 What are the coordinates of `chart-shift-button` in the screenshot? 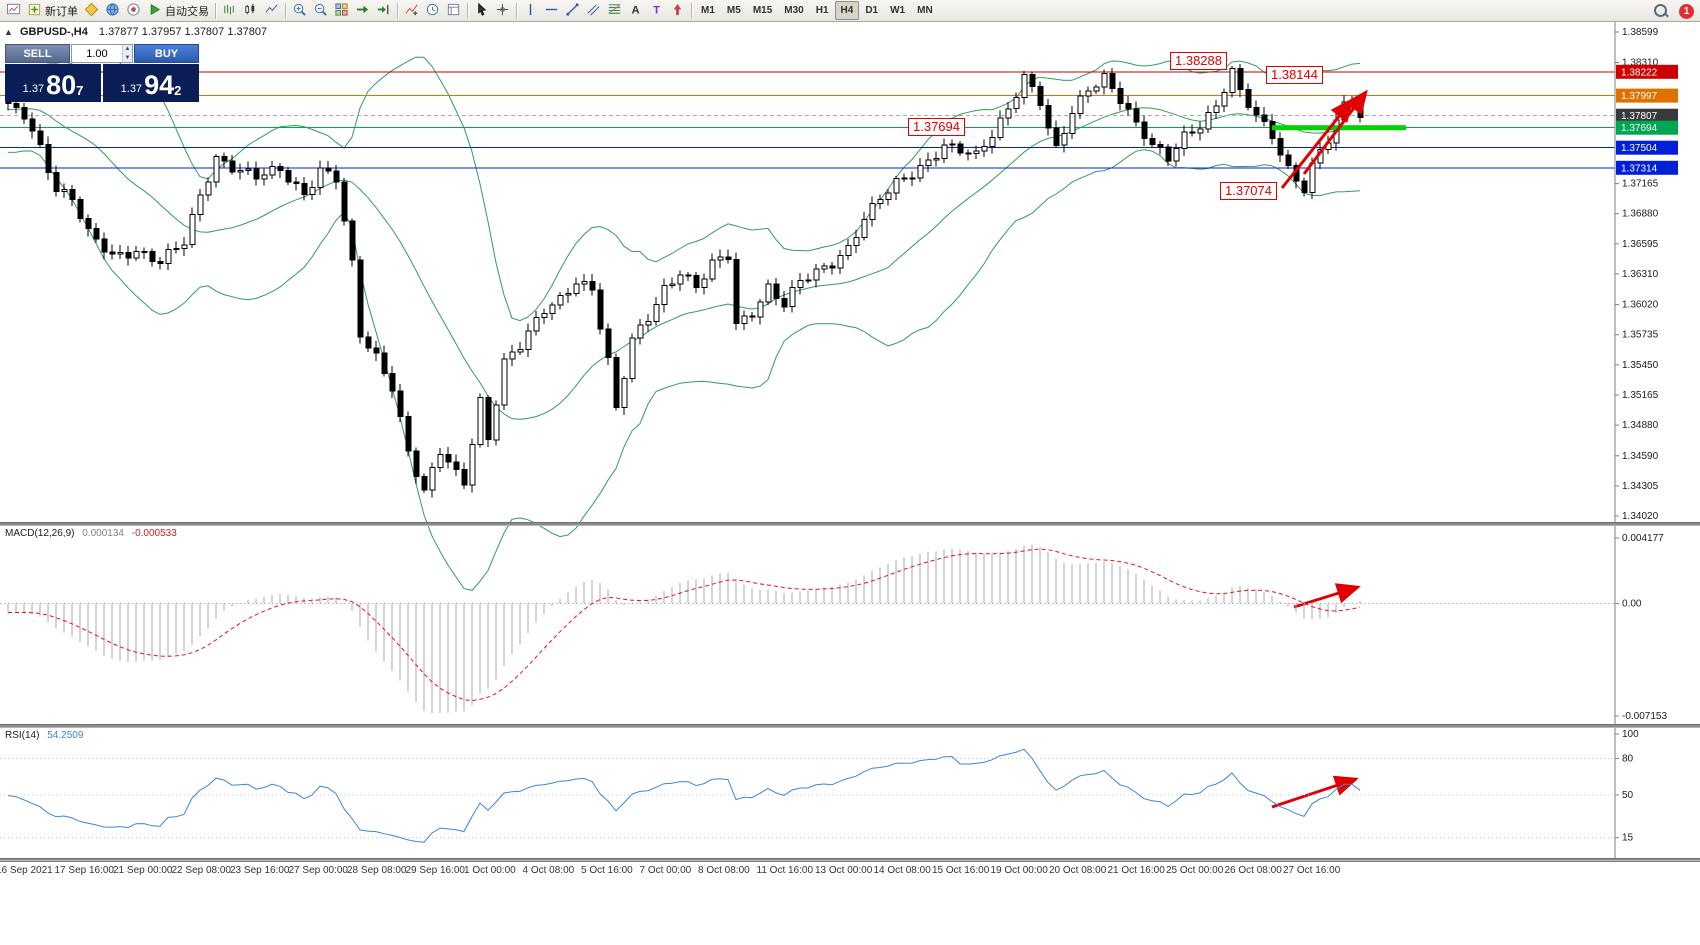 It's located at (383, 10).